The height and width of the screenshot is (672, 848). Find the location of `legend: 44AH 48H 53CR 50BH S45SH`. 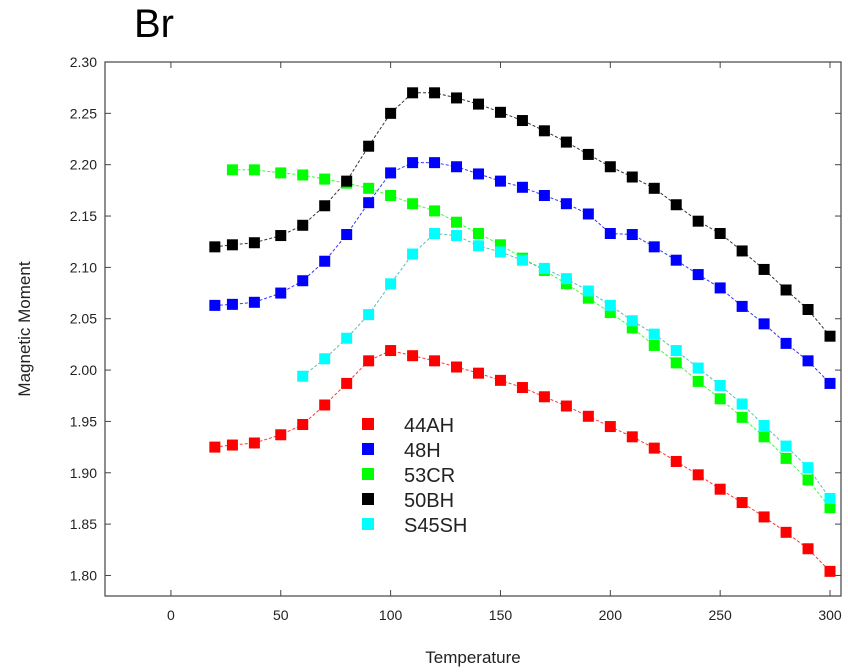

legend: 44AH 48H 53CR 50BH S45SH is located at coordinates (414, 476).